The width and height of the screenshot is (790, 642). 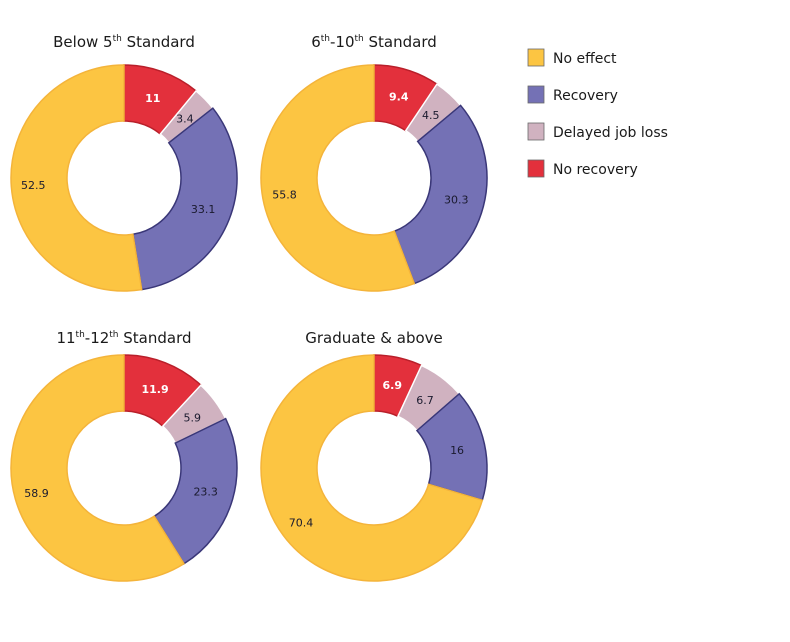 I want to click on chart-title: 6th-10th Standard, so click(x=374, y=42).